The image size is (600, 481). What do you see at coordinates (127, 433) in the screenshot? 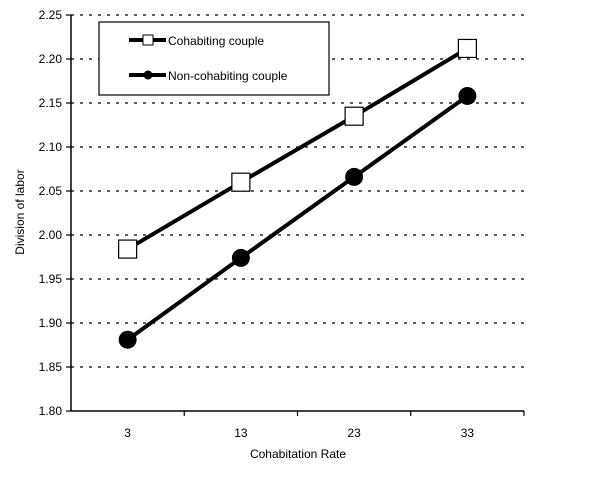
I see `x-tick-label: 3` at bounding box center [127, 433].